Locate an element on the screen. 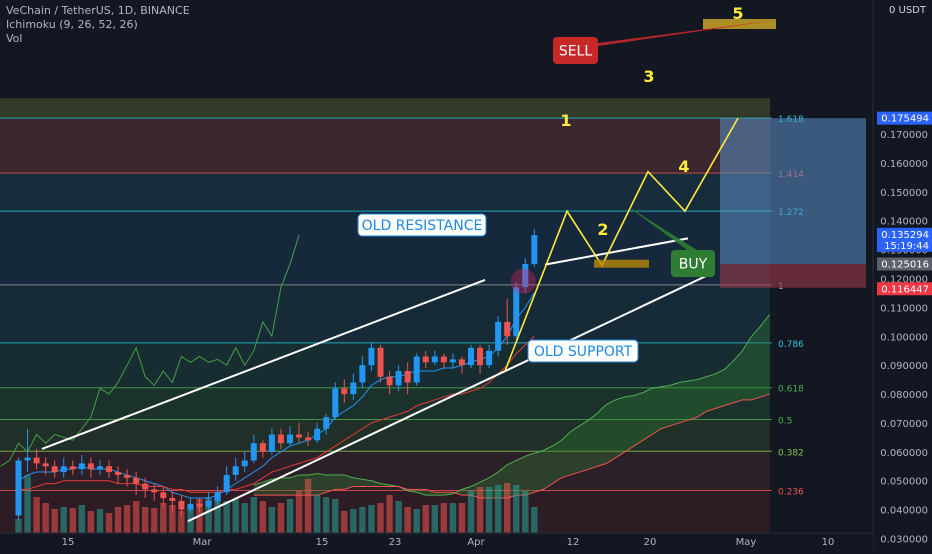  price-tag: 0.175494 is located at coordinates (905, 119).